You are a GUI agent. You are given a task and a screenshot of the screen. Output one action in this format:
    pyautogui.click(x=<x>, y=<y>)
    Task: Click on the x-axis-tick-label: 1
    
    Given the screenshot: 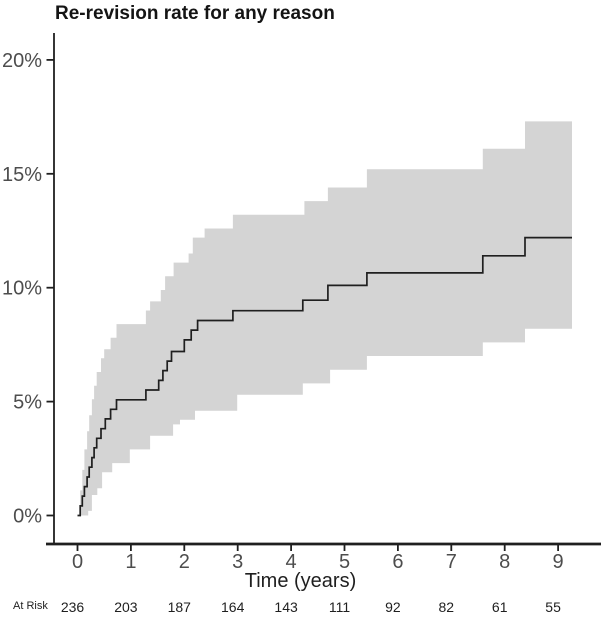 What is the action you would take?
    pyautogui.click(x=130, y=562)
    